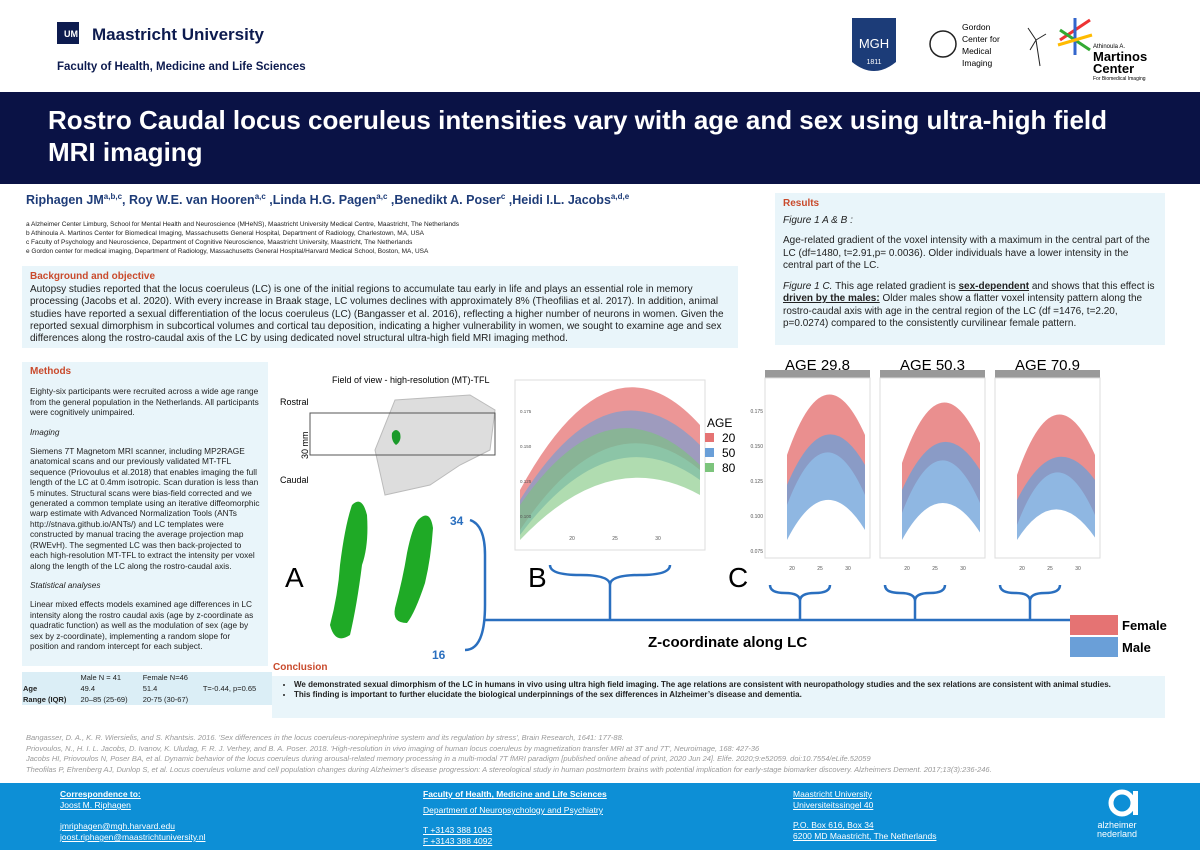  What do you see at coordinates (411, 380) in the screenshot?
I see `fov-label: Field of view - high-resolution (MT)-TFL` at bounding box center [411, 380].